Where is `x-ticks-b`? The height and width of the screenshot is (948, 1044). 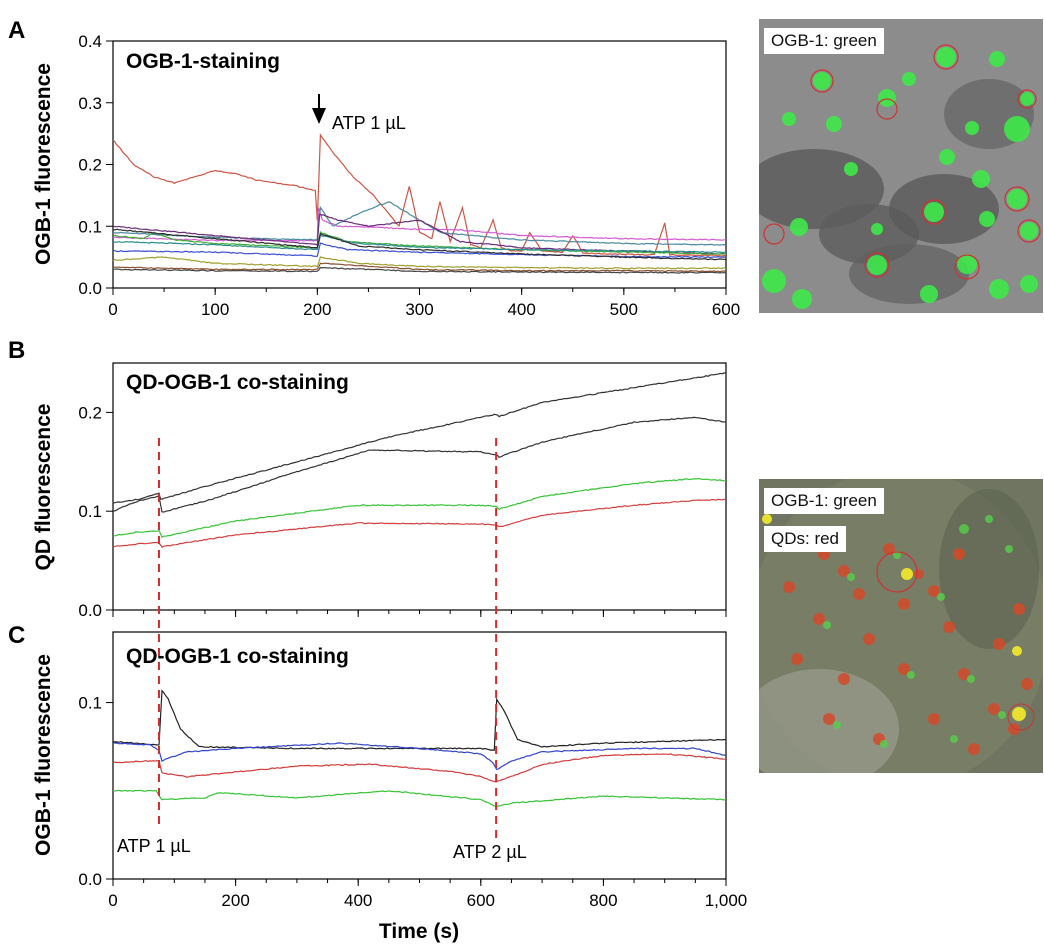 x-ticks-b is located at coordinates (419, 613).